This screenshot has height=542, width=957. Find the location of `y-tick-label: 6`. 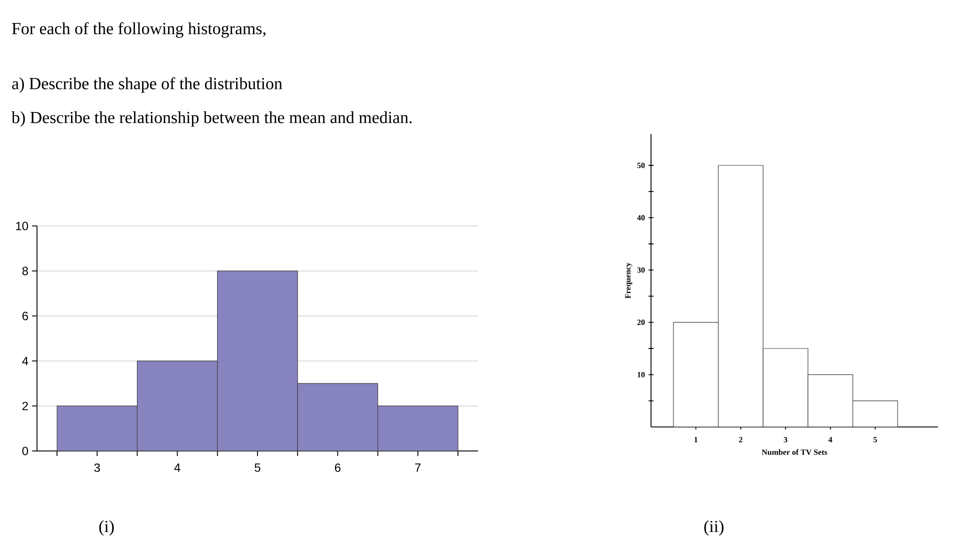

y-tick-label: 6 is located at coordinates (25, 316).